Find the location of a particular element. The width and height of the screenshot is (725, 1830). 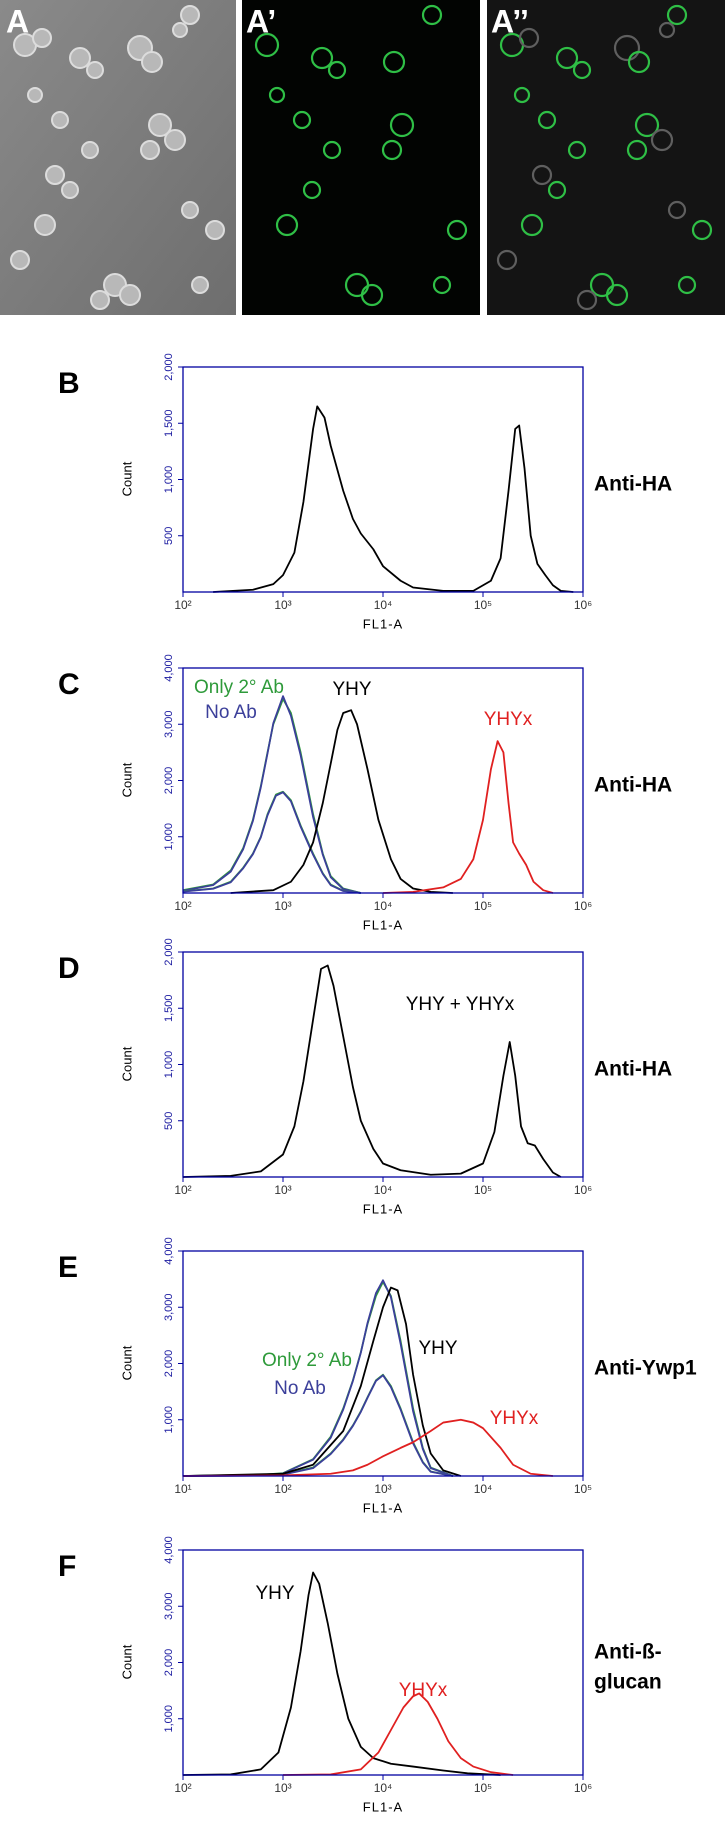

panel-label: D is located at coordinates (69, 968).